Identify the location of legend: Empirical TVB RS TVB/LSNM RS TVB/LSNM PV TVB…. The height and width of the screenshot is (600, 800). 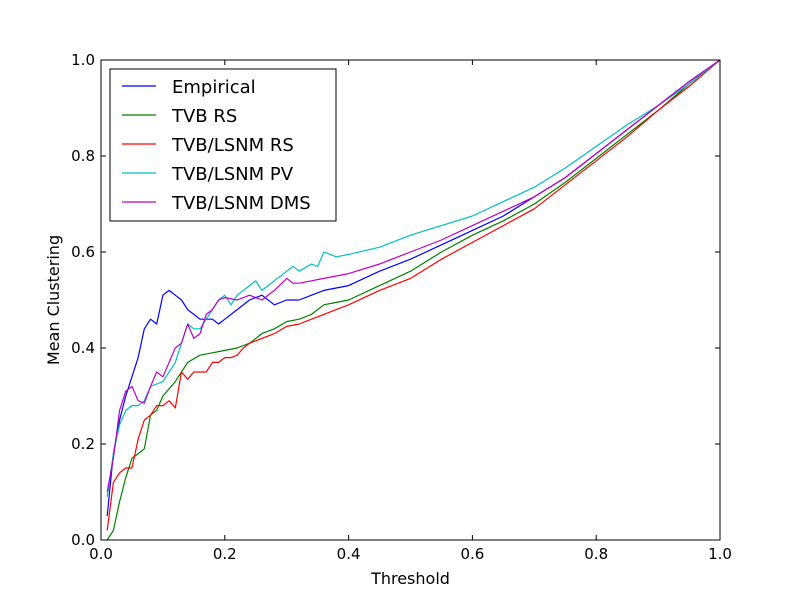
(223, 145).